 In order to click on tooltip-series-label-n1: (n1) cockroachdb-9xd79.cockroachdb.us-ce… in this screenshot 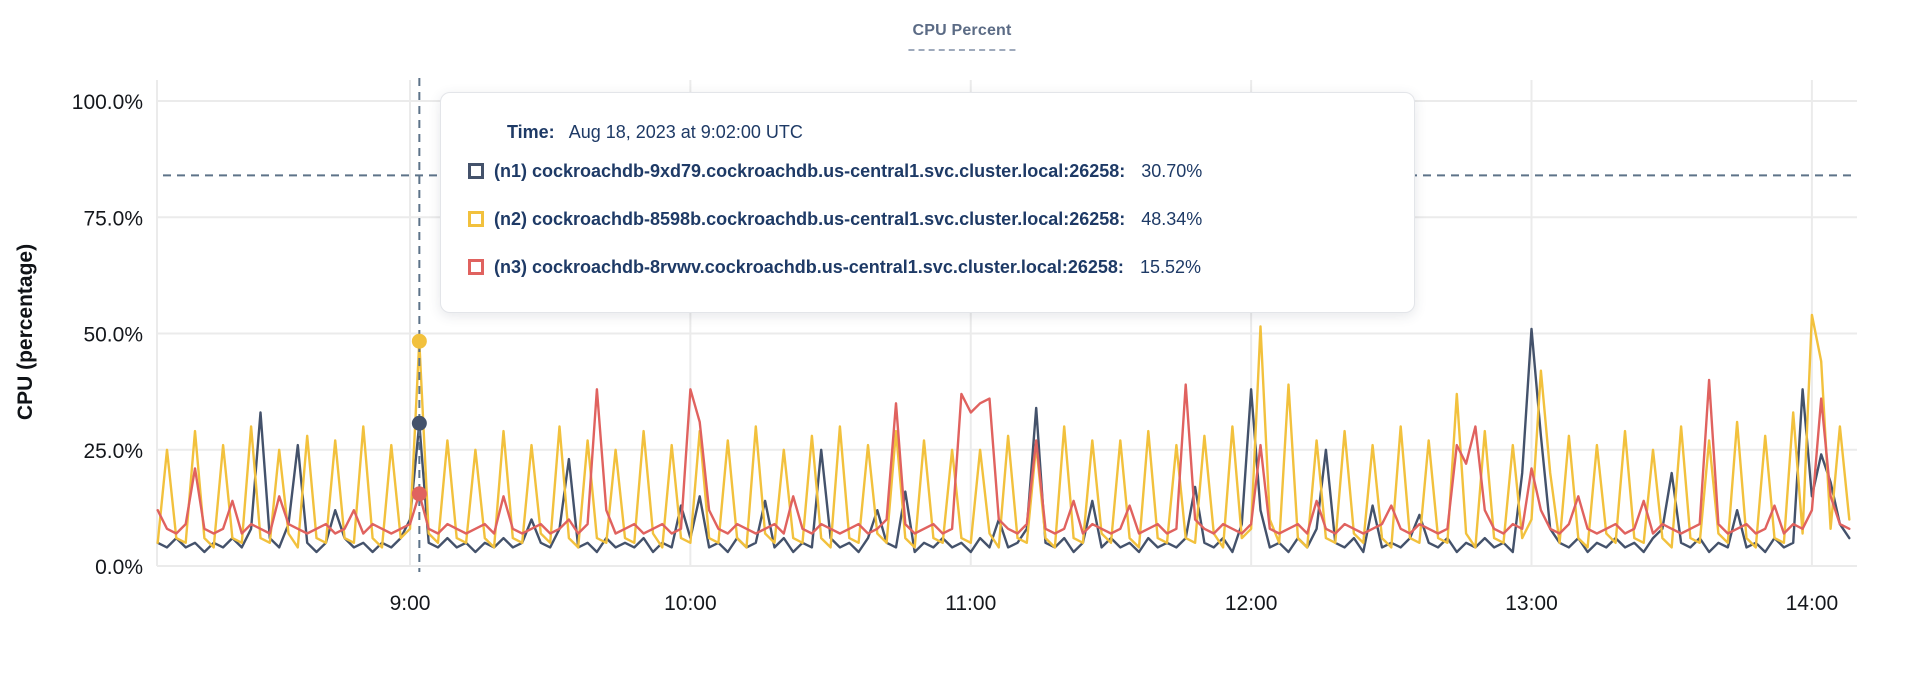, I will do `click(810, 170)`.